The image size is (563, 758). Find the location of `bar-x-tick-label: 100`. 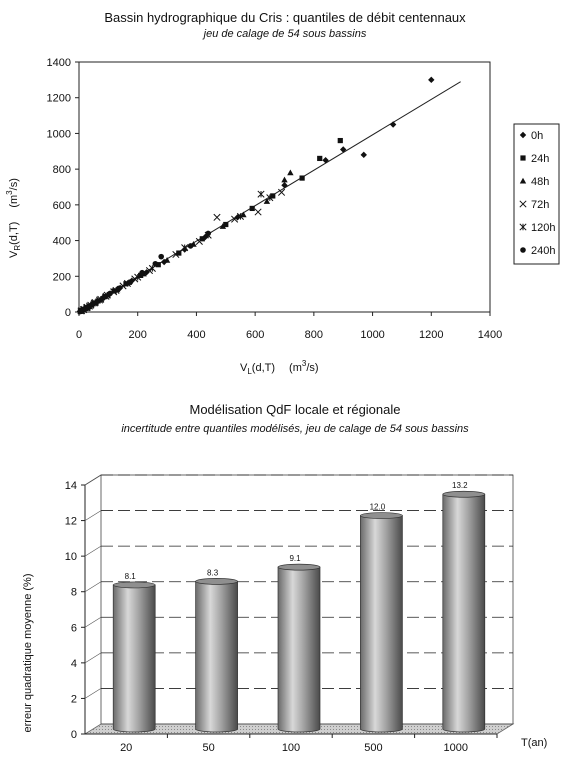

bar-x-tick-label: 100 is located at coordinates (291, 748).